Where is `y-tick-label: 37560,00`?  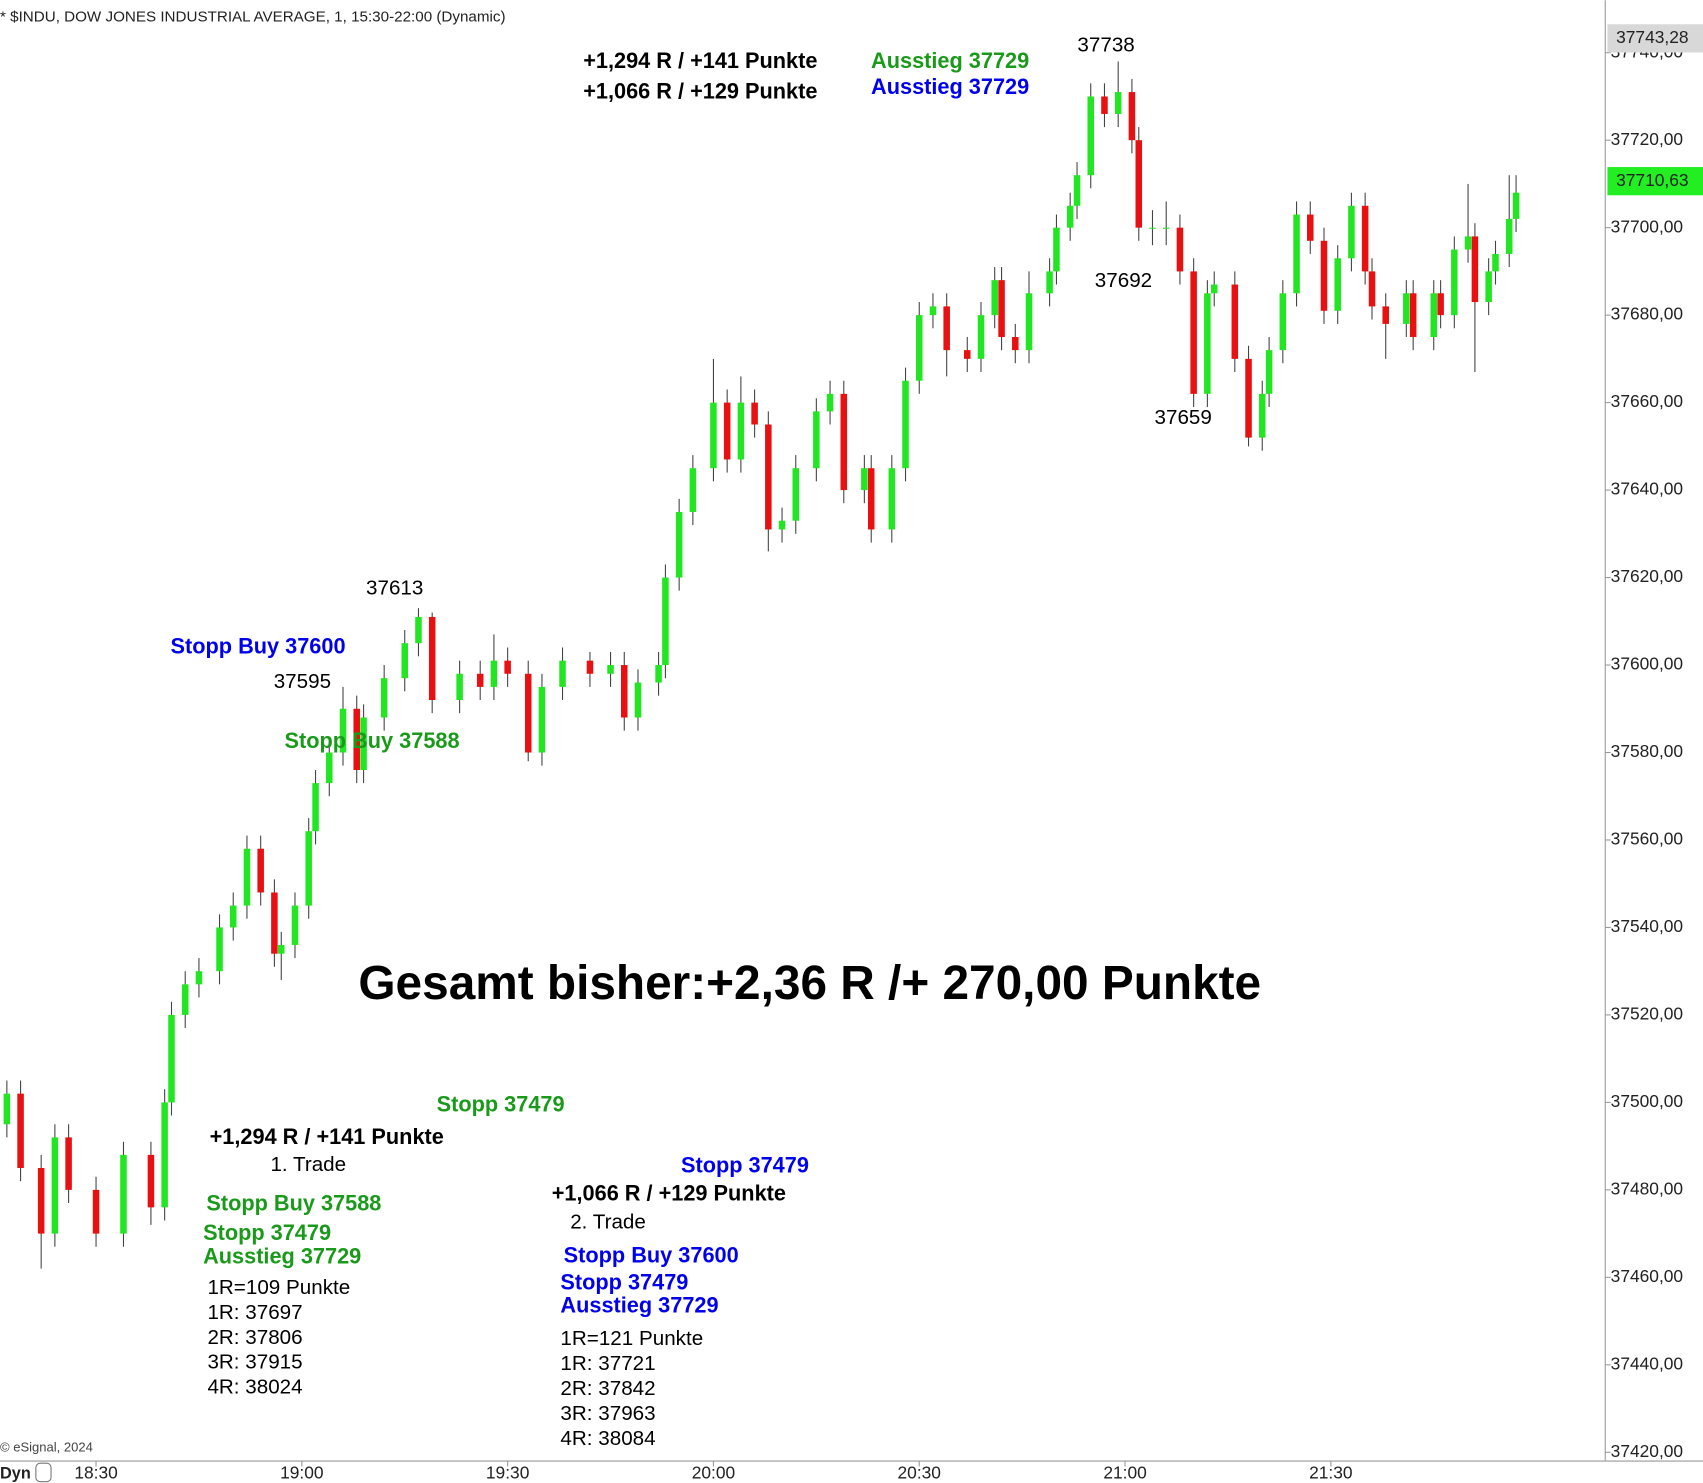
y-tick-label: 37560,00 is located at coordinates (1647, 839).